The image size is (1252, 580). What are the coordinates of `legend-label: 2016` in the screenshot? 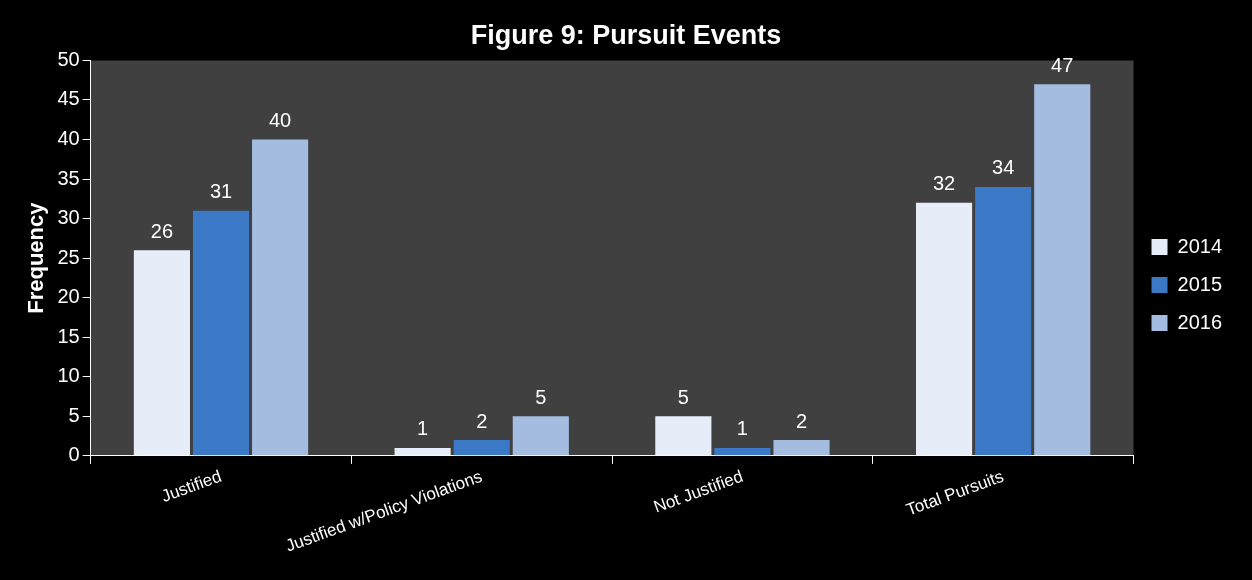 It's located at (1200, 321).